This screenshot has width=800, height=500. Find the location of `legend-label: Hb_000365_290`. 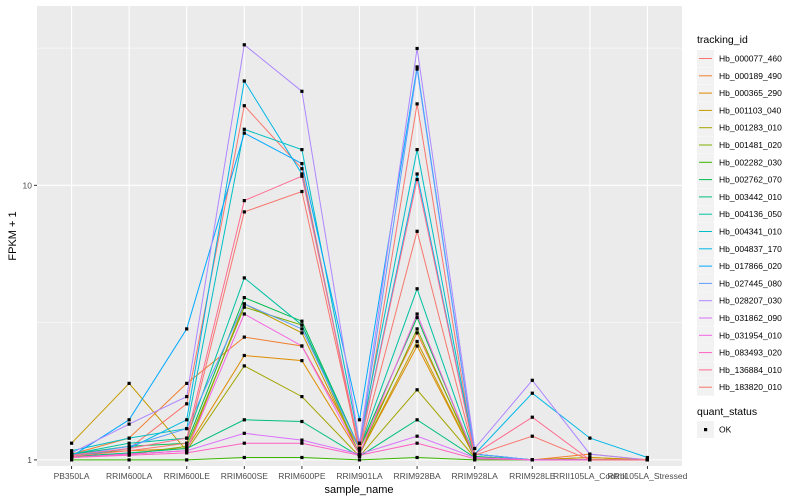

legend-label: Hb_000365_290 is located at coordinates (750, 93).